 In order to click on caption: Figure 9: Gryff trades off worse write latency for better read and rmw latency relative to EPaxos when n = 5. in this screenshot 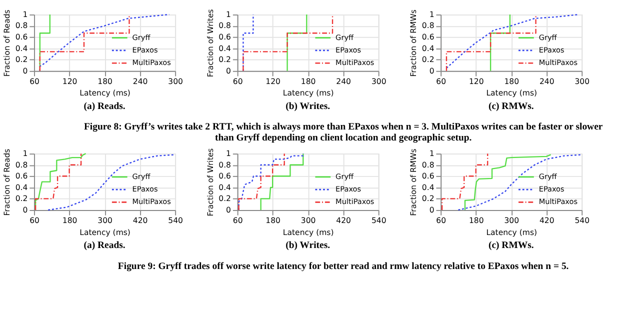, I will do `click(343, 266)`.